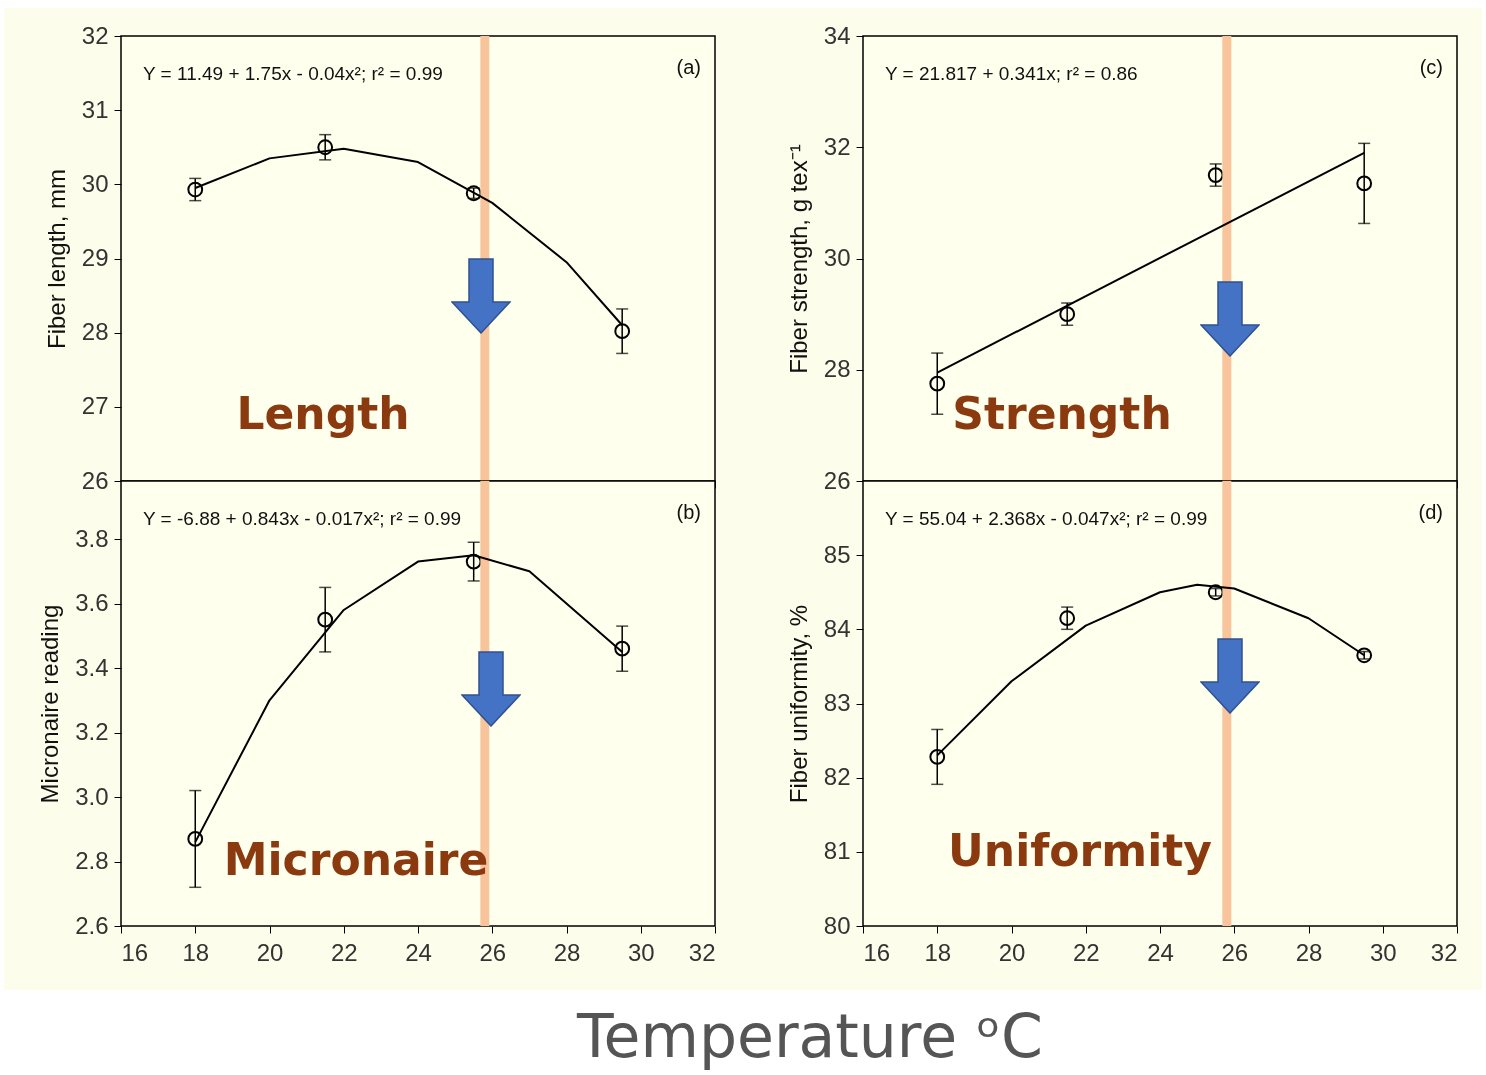 The width and height of the screenshot is (1486, 1075). I want to click on annotation: Strength, so click(1062, 413).